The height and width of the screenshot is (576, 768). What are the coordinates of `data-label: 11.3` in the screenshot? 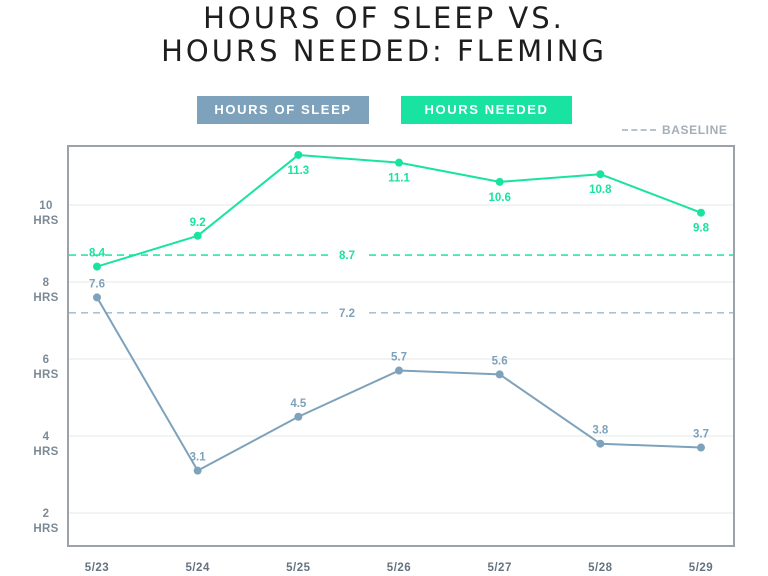 It's located at (298, 171).